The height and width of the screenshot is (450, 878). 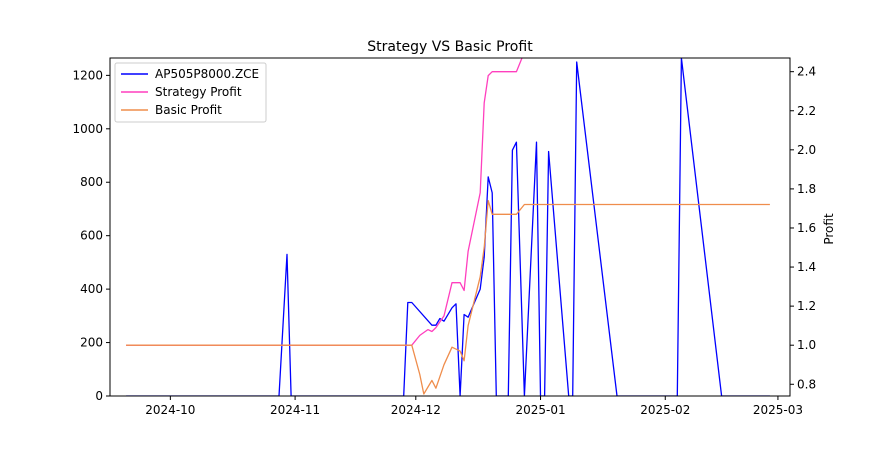 I want to click on y-left-tick-label: 1200, so click(x=87, y=75).